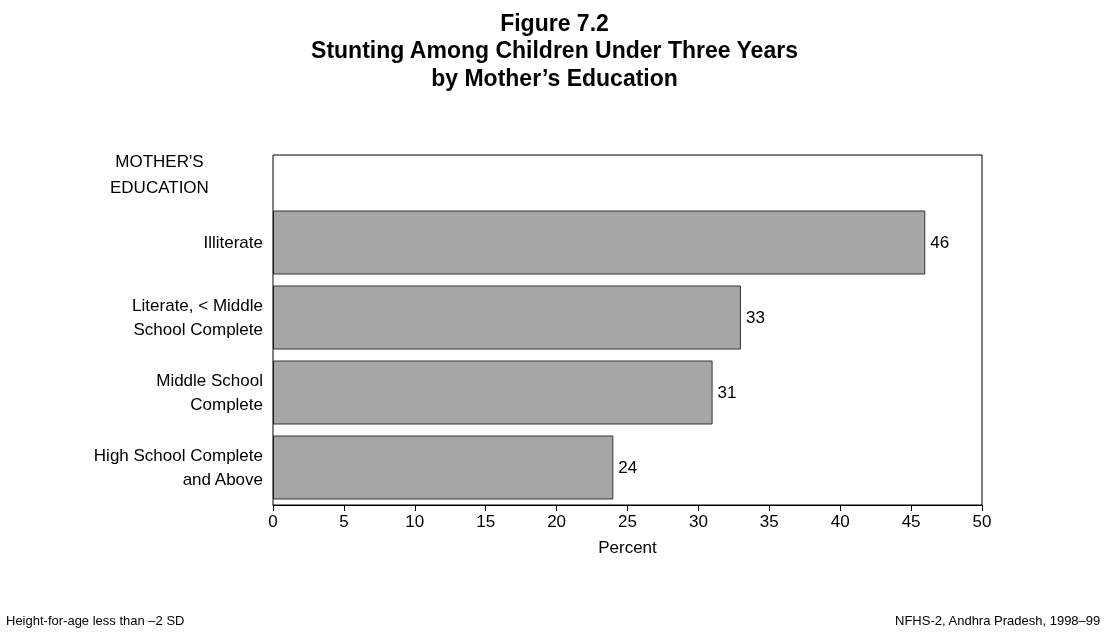  Describe the element at coordinates (911, 521) in the screenshot. I see `x-tick-label: 45` at that location.